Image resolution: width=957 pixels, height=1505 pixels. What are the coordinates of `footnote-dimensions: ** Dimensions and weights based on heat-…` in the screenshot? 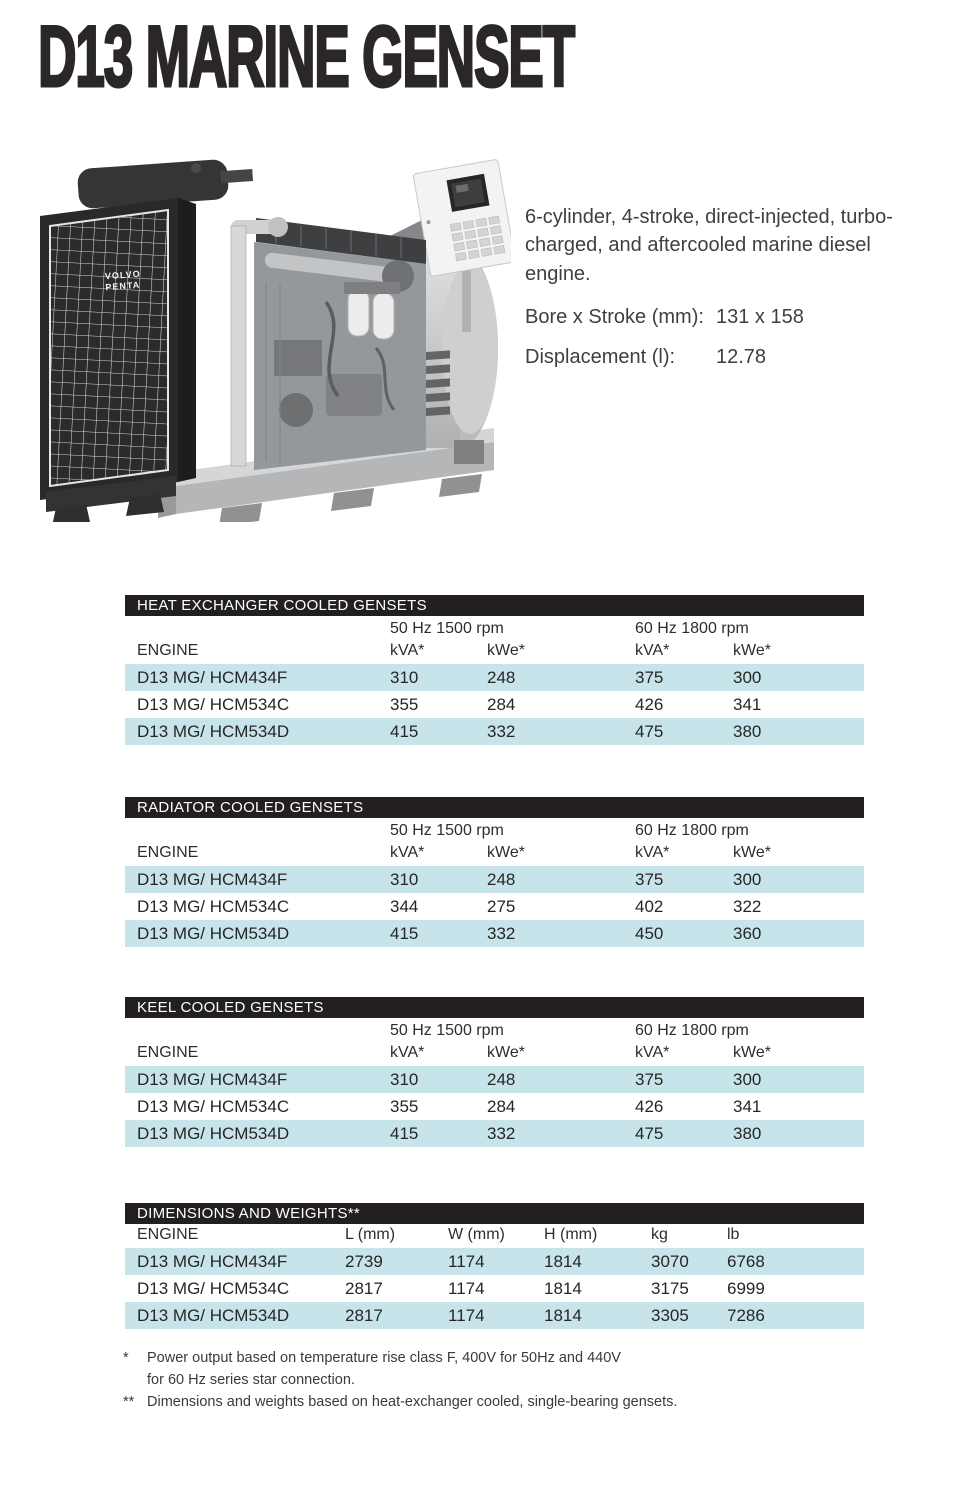 It's located at (463, 1403).